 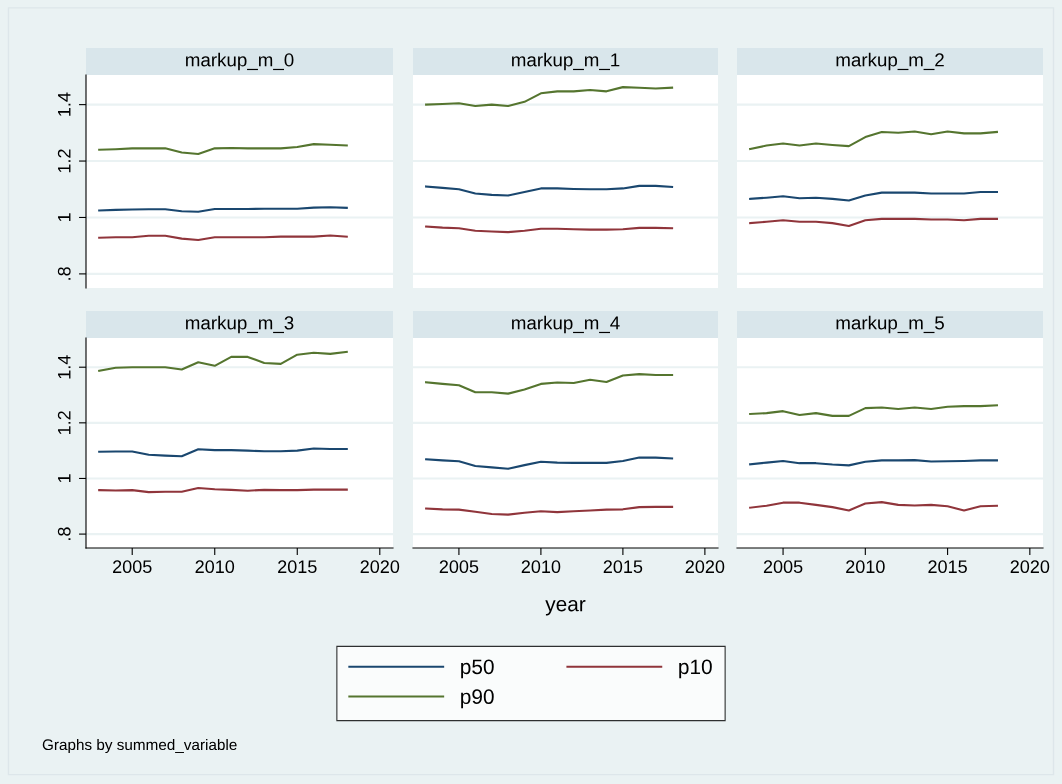 I want to click on legend-label: p90, so click(x=477, y=699).